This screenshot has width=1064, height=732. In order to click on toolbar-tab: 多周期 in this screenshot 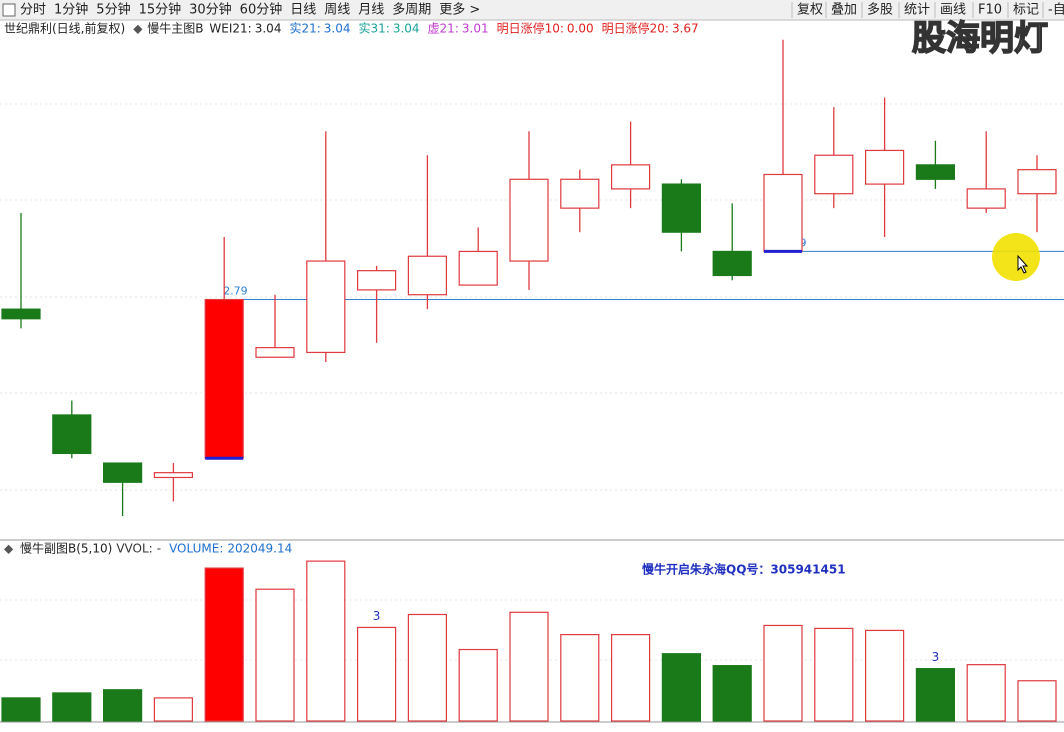, I will do `click(411, 10)`.